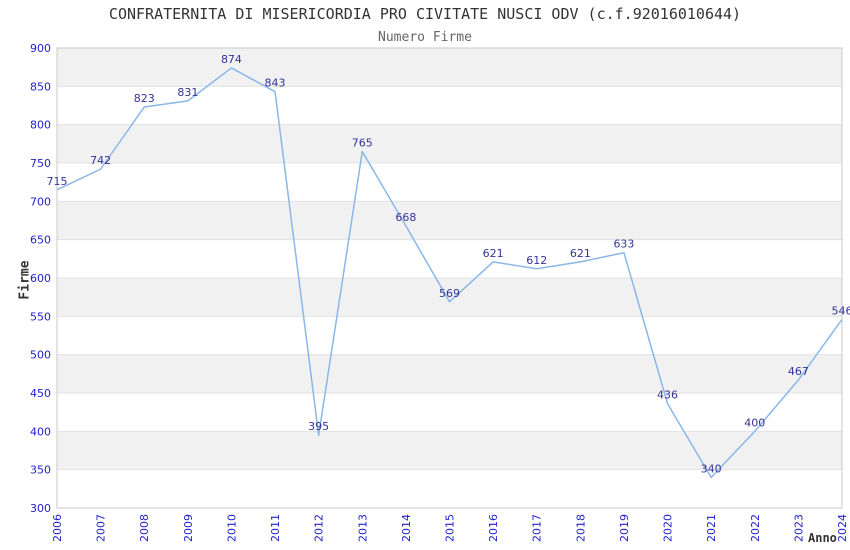 This screenshot has width=850, height=550. Describe the element at coordinates (405, 217) in the screenshot. I see `svg-text: 668` at that location.